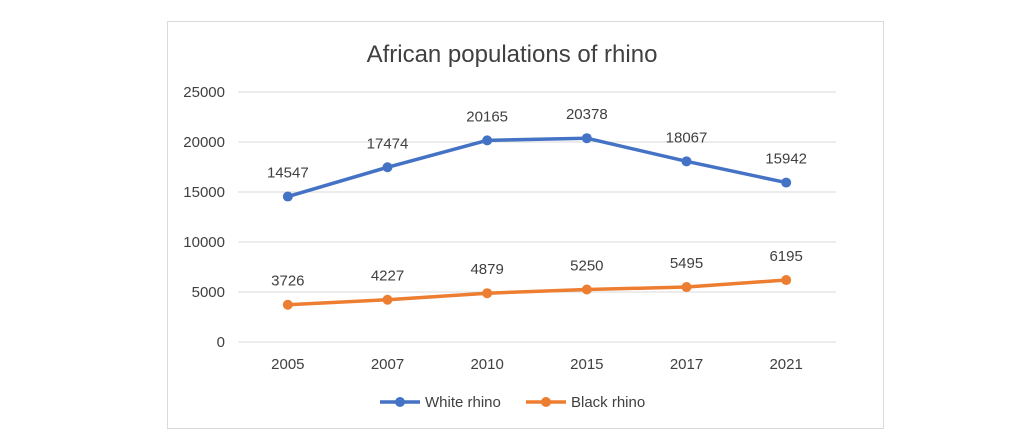 The width and height of the screenshot is (1024, 440). I want to click on black-rhino-data-label: 6195, so click(785, 256).